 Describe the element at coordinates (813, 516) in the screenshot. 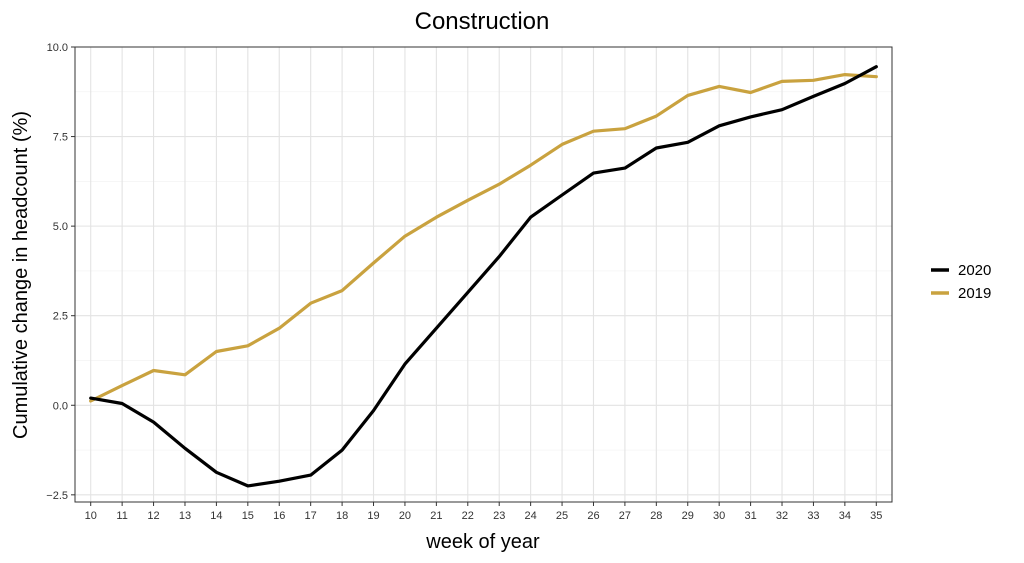

I see `x-tick-label: 33` at that location.